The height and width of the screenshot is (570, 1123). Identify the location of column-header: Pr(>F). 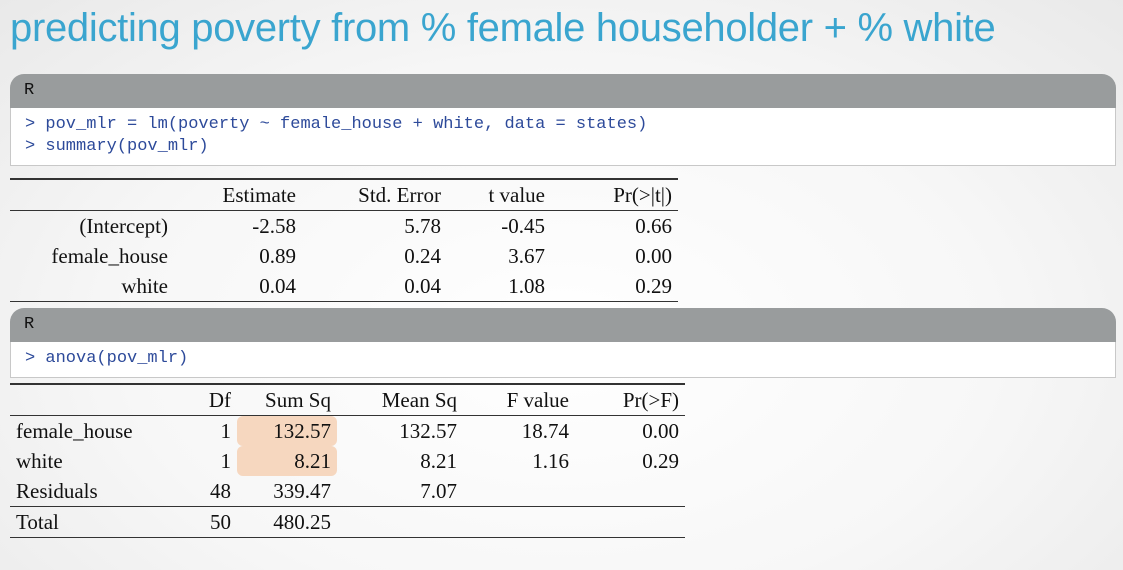
(650, 400).